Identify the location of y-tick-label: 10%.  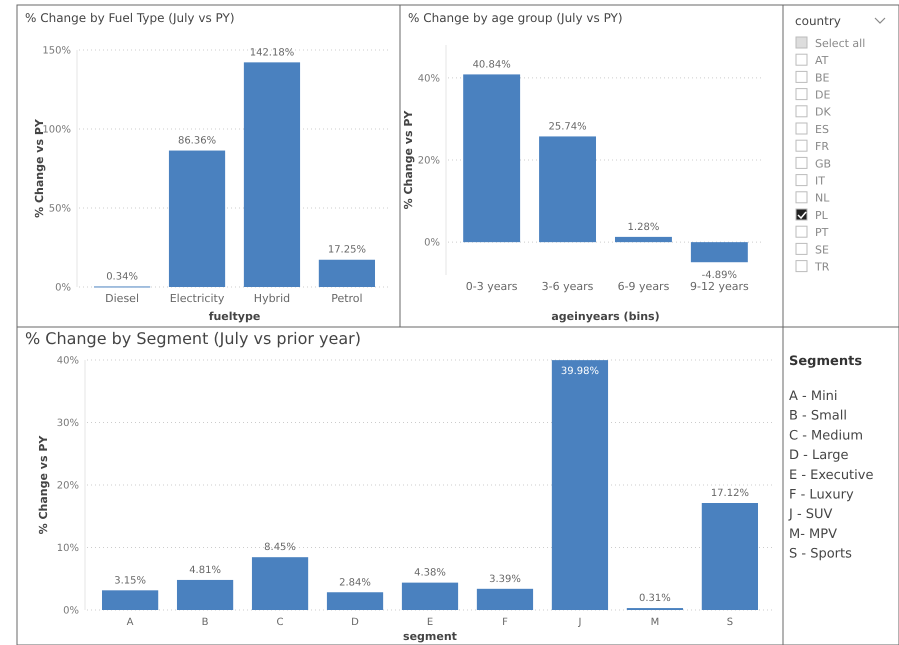
(67, 548).